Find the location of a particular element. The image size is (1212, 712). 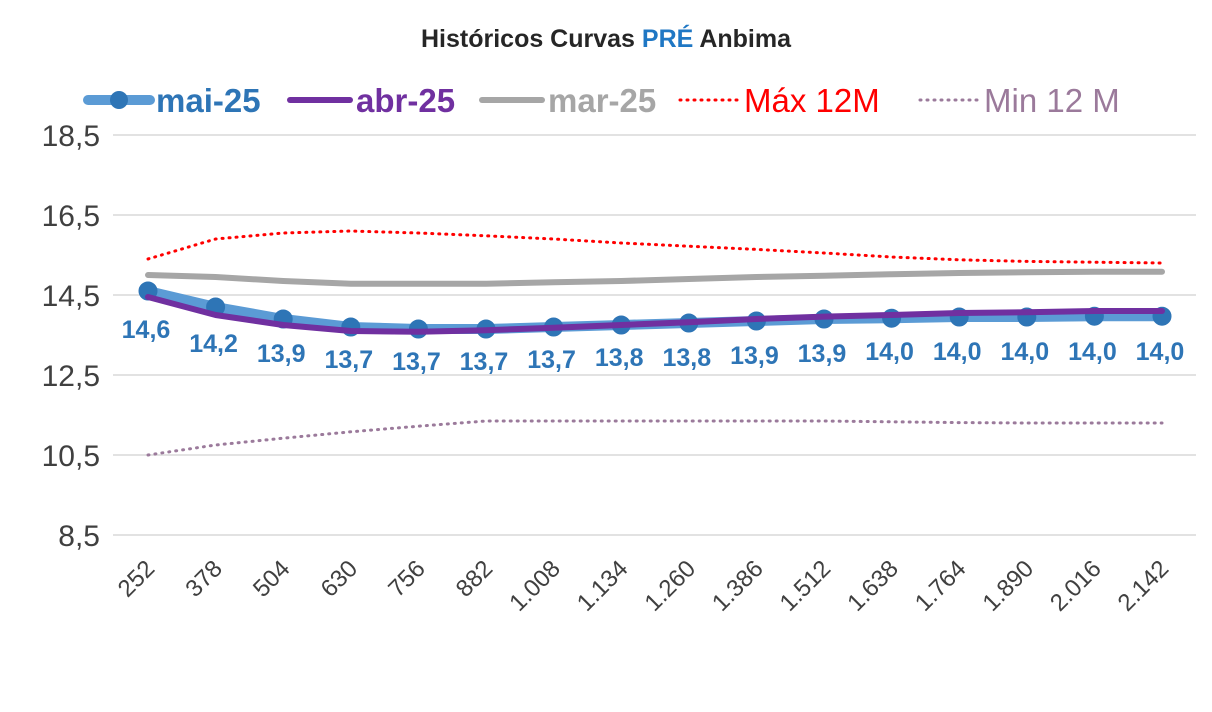

legend-label-m-x-12m: Máx 12M is located at coordinates (812, 100).